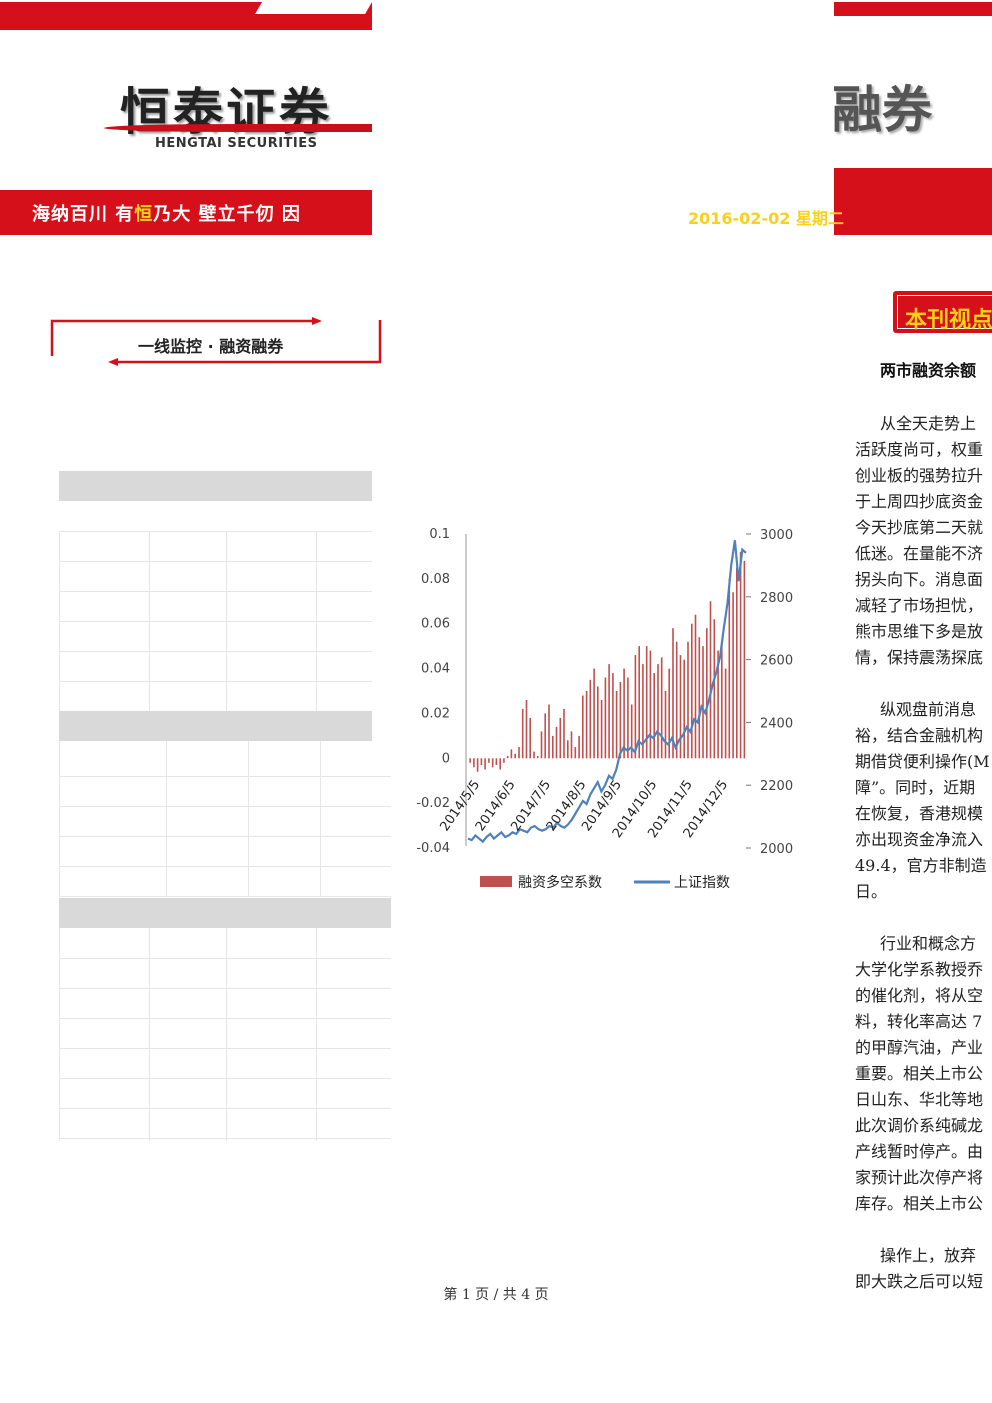 The width and height of the screenshot is (992, 1403). I want to click on para-line: 日。, so click(871, 891).